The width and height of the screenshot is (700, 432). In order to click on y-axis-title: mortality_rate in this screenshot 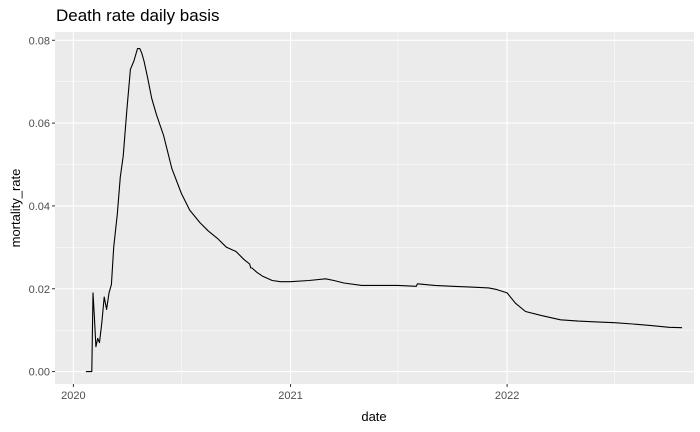, I will do `click(15, 208)`.